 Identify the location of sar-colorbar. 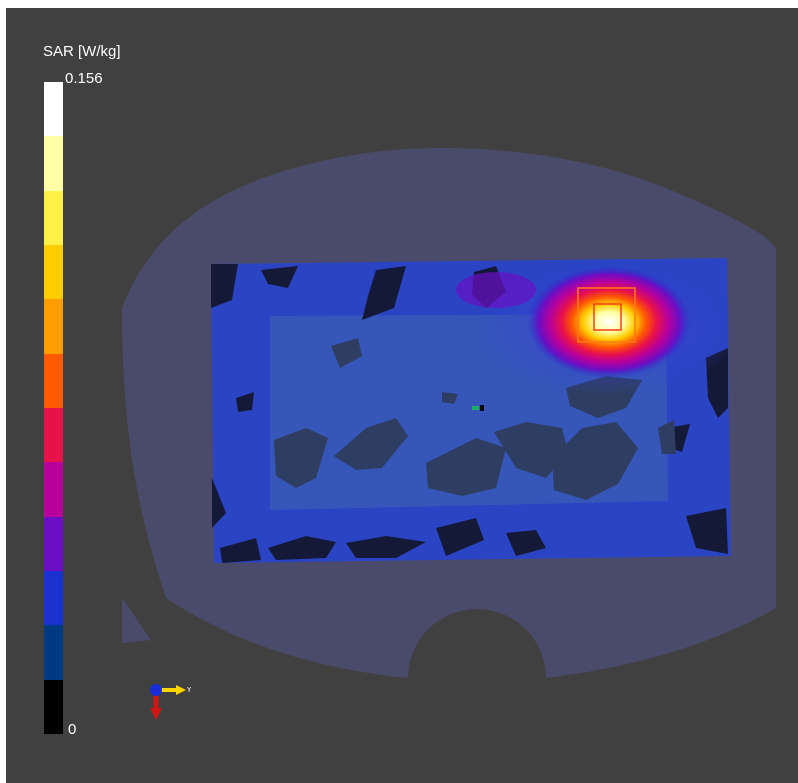
(53, 408).